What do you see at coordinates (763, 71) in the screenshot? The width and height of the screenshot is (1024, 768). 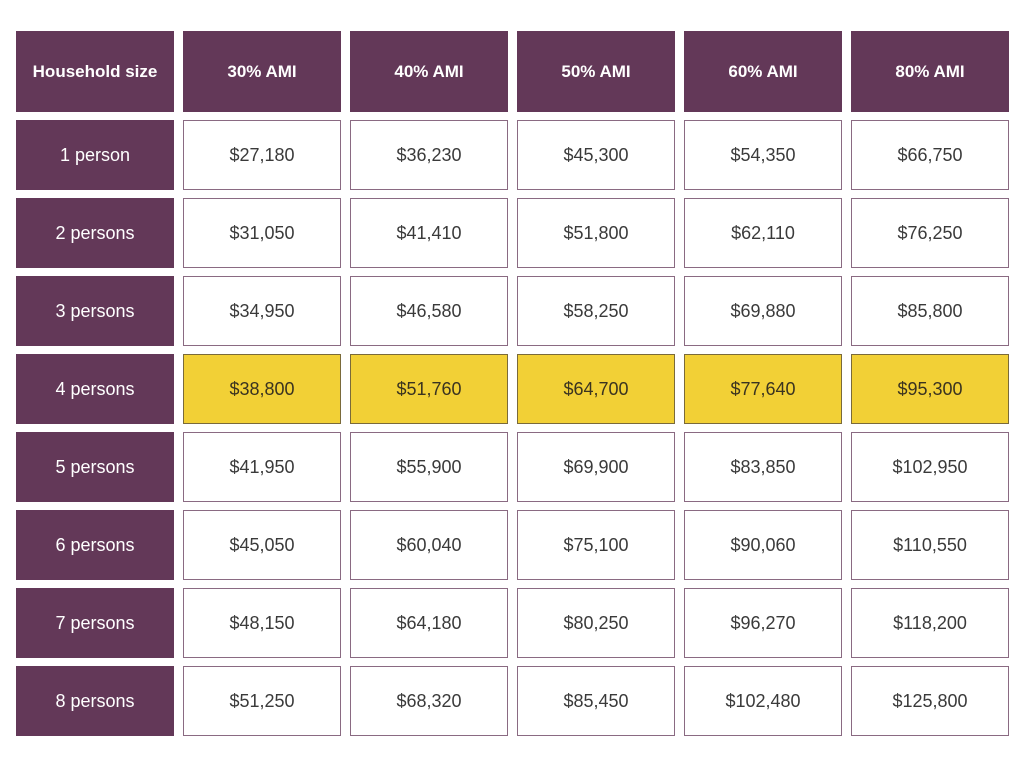 I see `column-header-60-ami: 60% AMI` at bounding box center [763, 71].